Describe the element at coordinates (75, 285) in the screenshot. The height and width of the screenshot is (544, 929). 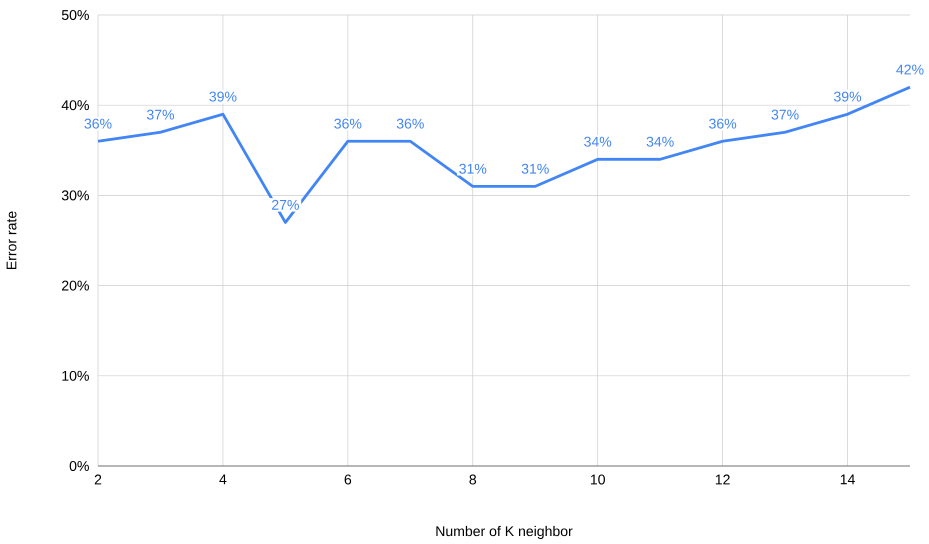
I see `y-tick-label: 20%` at that location.